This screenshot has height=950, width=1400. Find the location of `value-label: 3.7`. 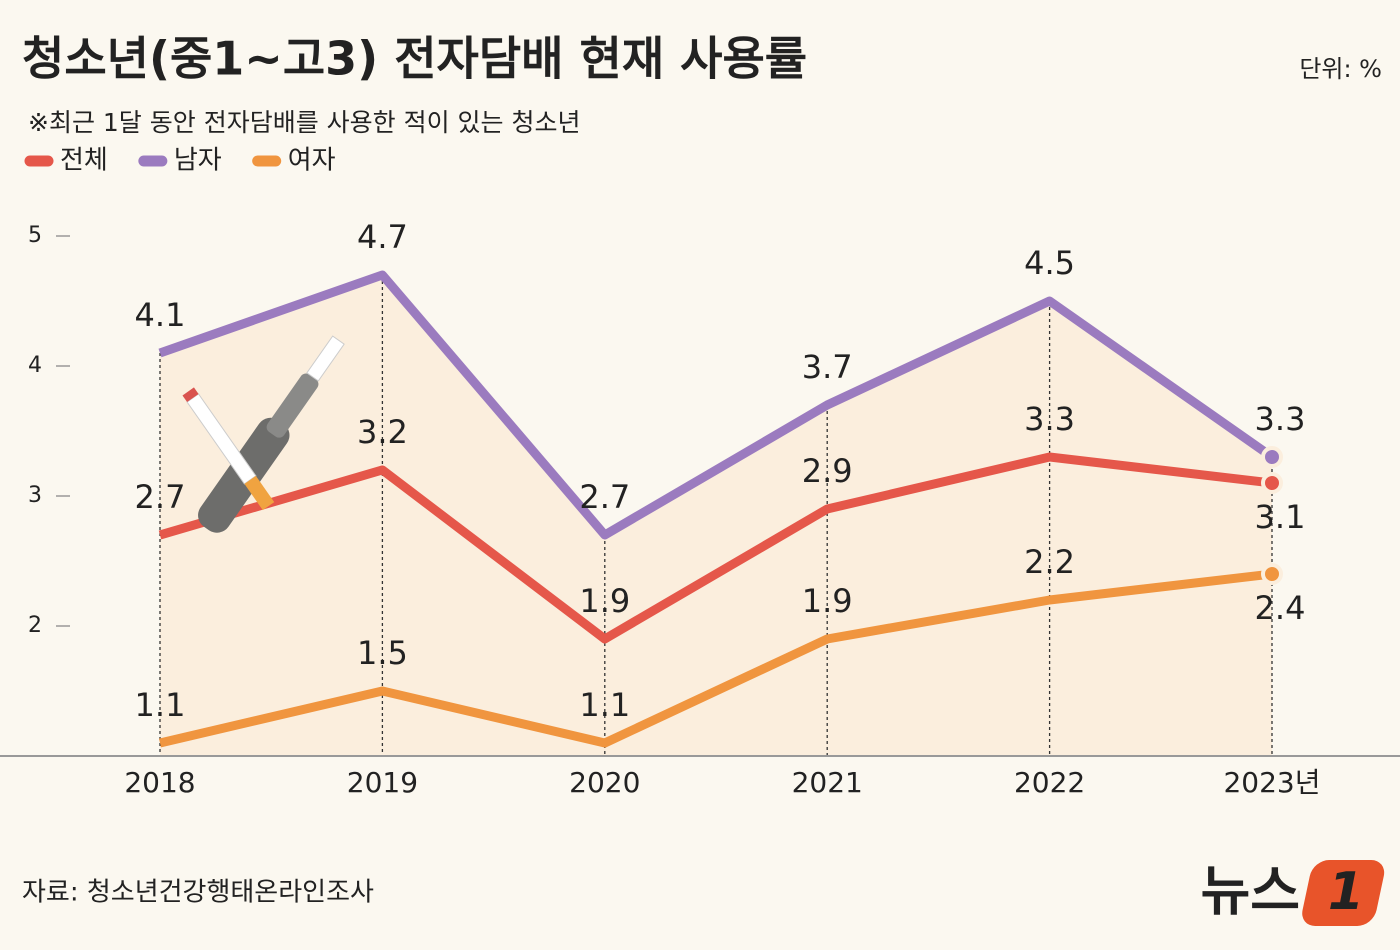

value-label: 3.7 is located at coordinates (827, 367).